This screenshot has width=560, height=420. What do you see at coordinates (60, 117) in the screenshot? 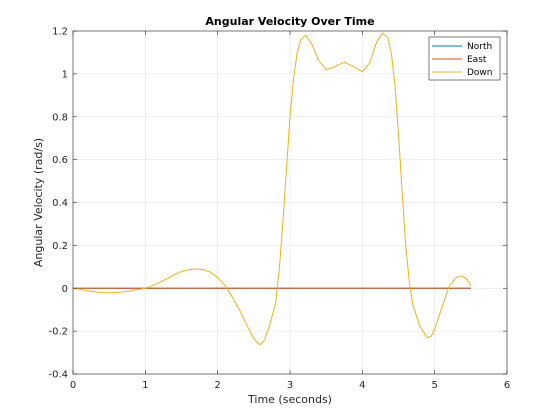
I see `y-tick-label: 0.8` at bounding box center [60, 117].